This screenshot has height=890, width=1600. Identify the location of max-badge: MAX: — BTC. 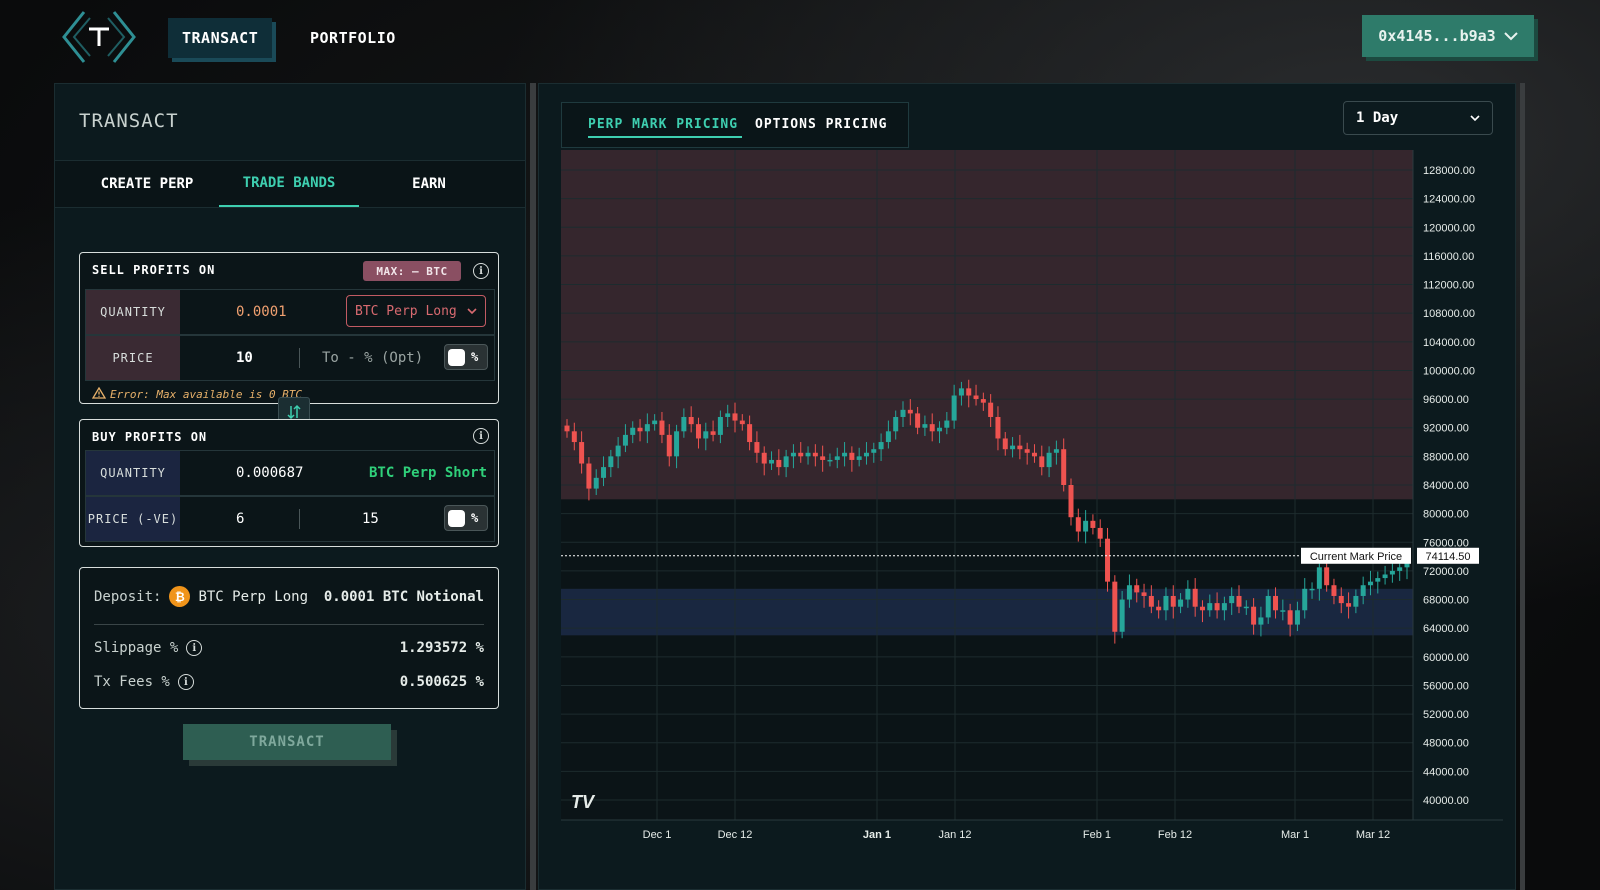
(412, 271).